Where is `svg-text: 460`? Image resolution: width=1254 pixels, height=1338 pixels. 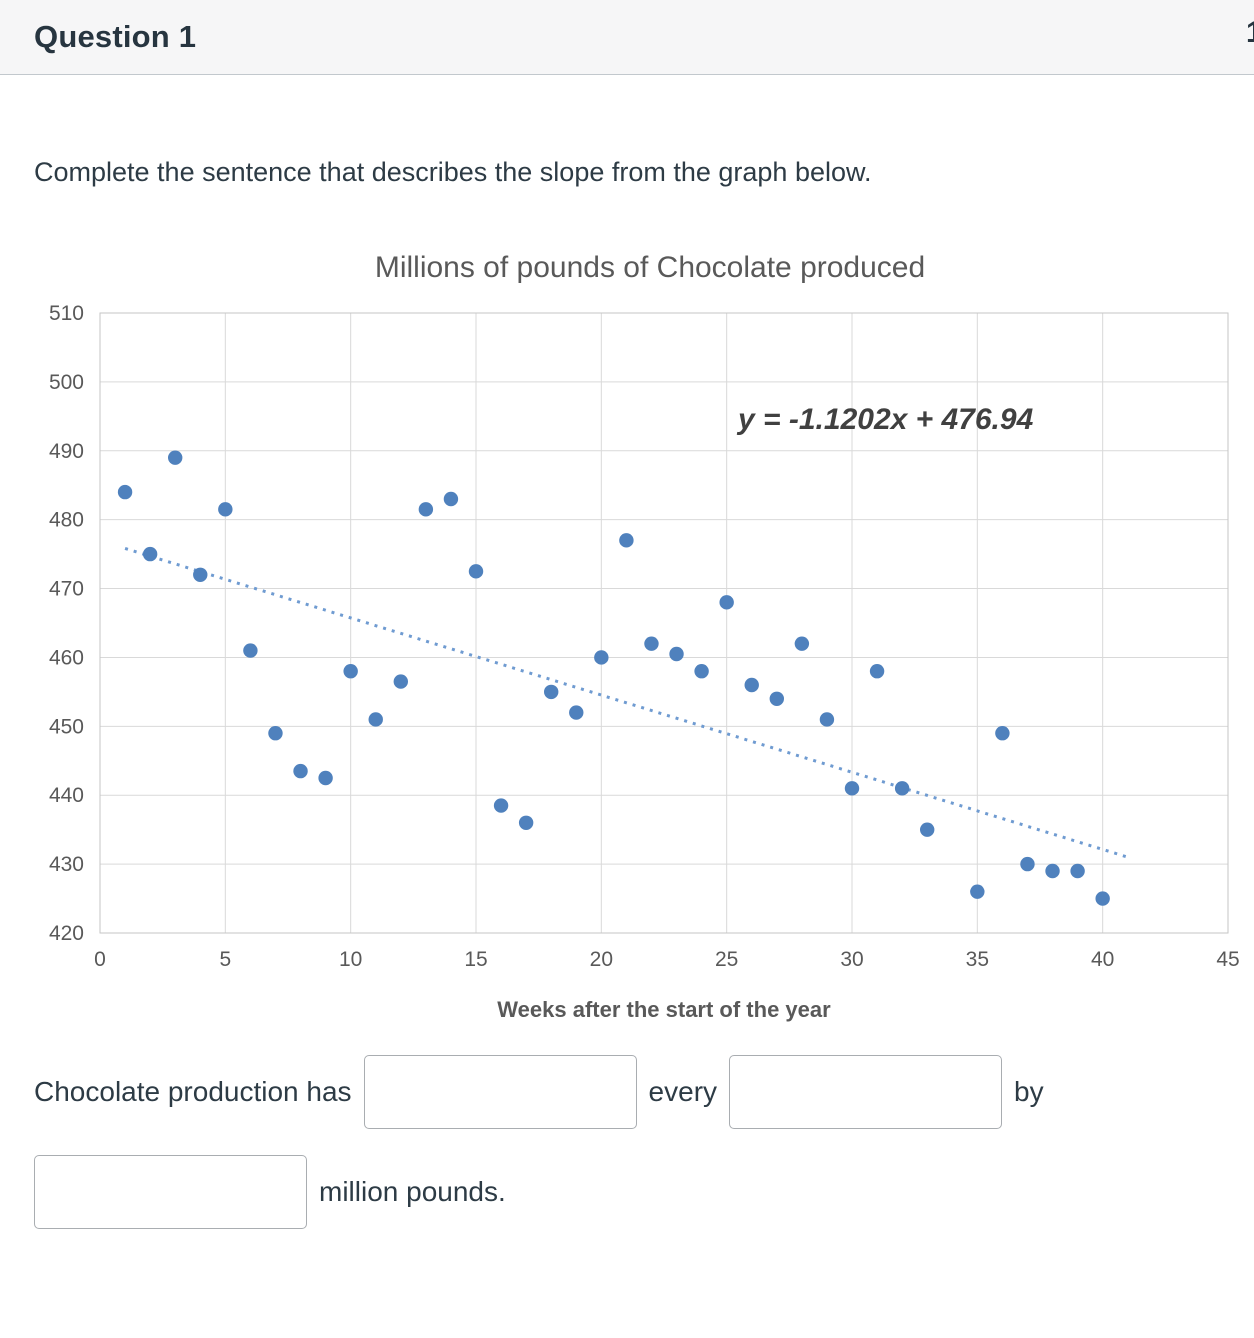 svg-text: 460 is located at coordinates (66, 657).